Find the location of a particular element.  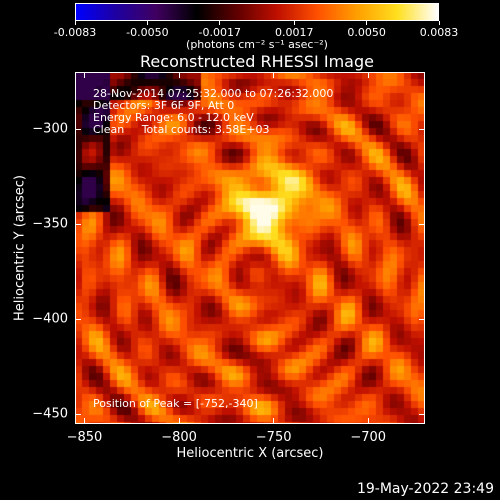

colorbar-tick-label: 0.0083 is located at coordinates (439, 32).